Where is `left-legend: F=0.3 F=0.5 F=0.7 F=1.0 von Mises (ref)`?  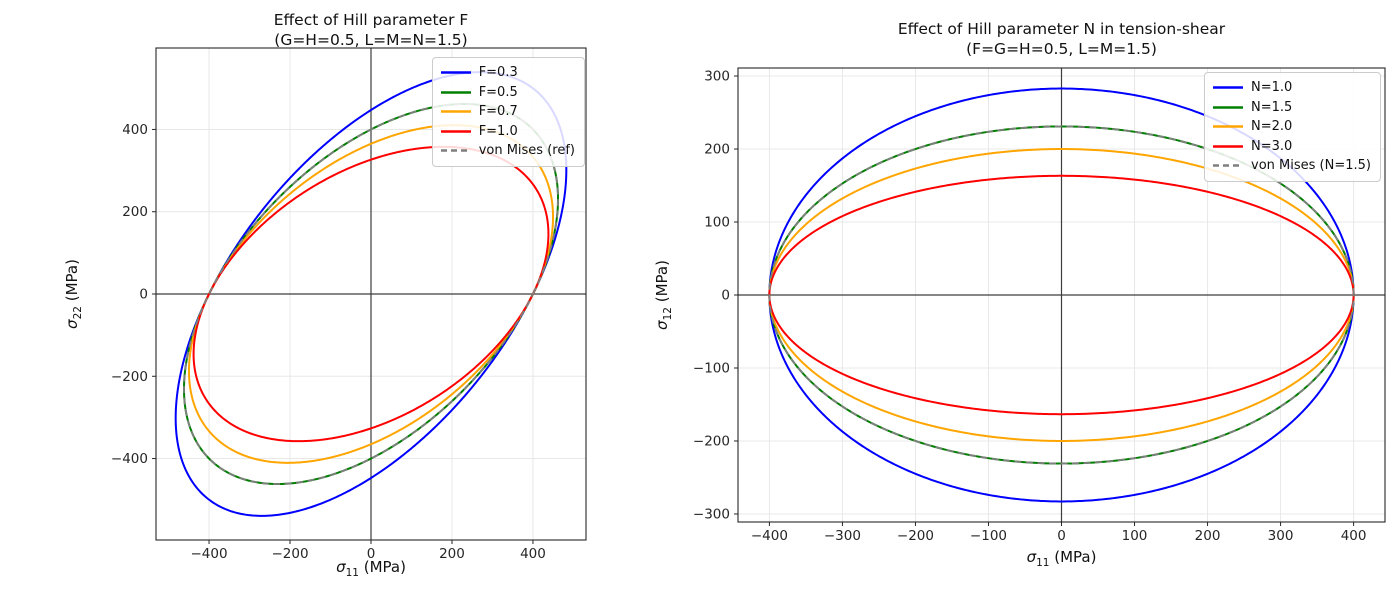 left-legend: F=0.3 F=0.5 F=0.7 F=1.0 von Mises (ref) is located at coordinates (508, 112).